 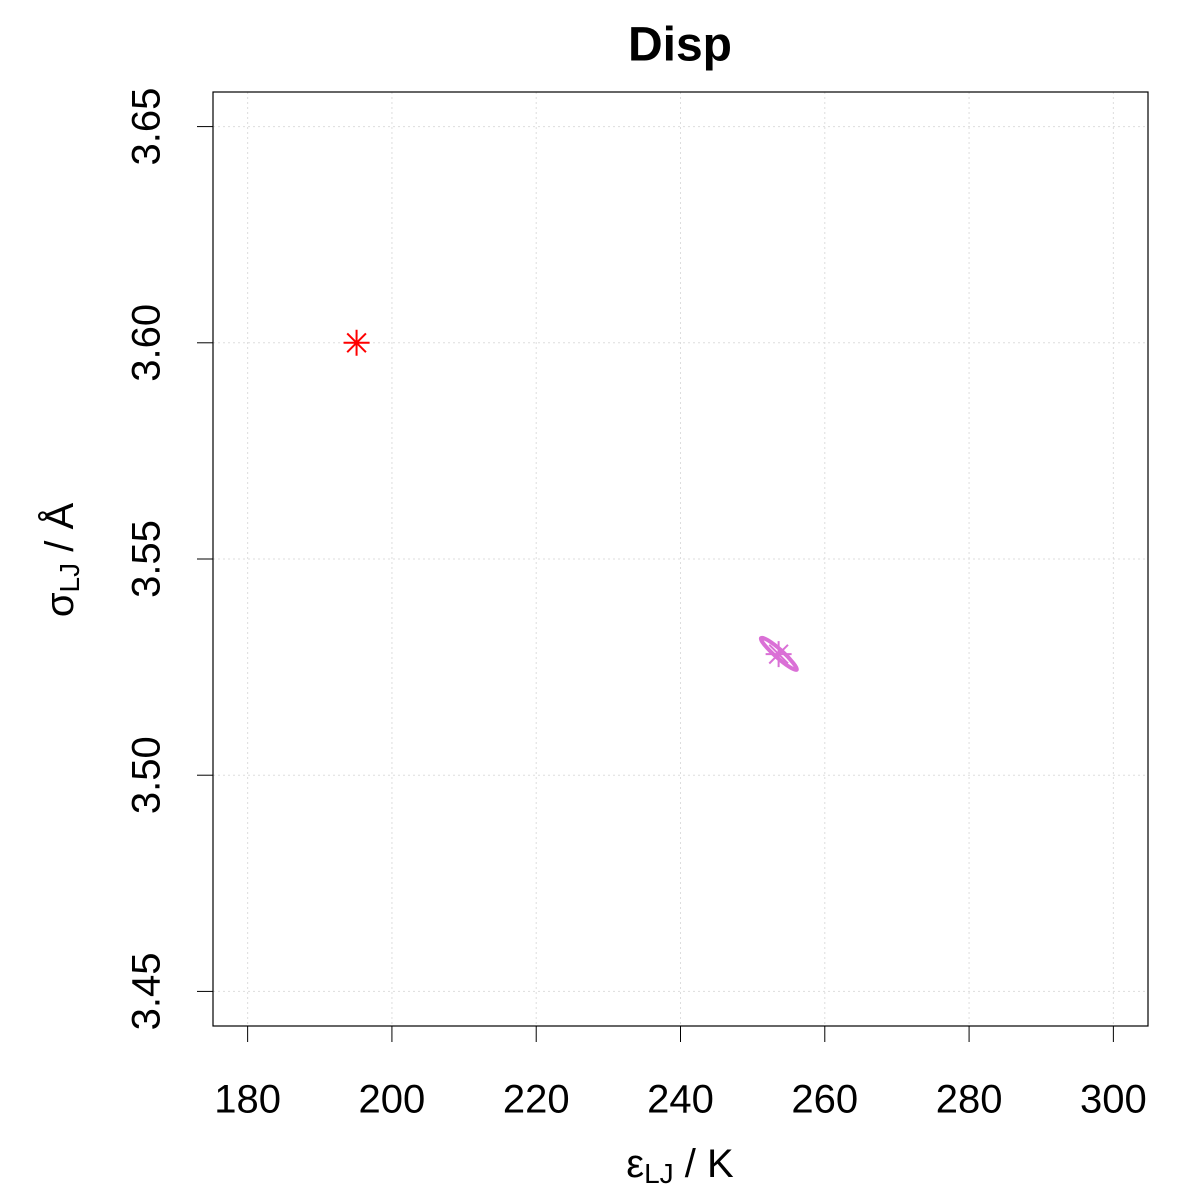 What do you see at coordinates (536, 1100) in the screenshot?
I see `x-tick-label: 220` at bounding box center [536, 1100].